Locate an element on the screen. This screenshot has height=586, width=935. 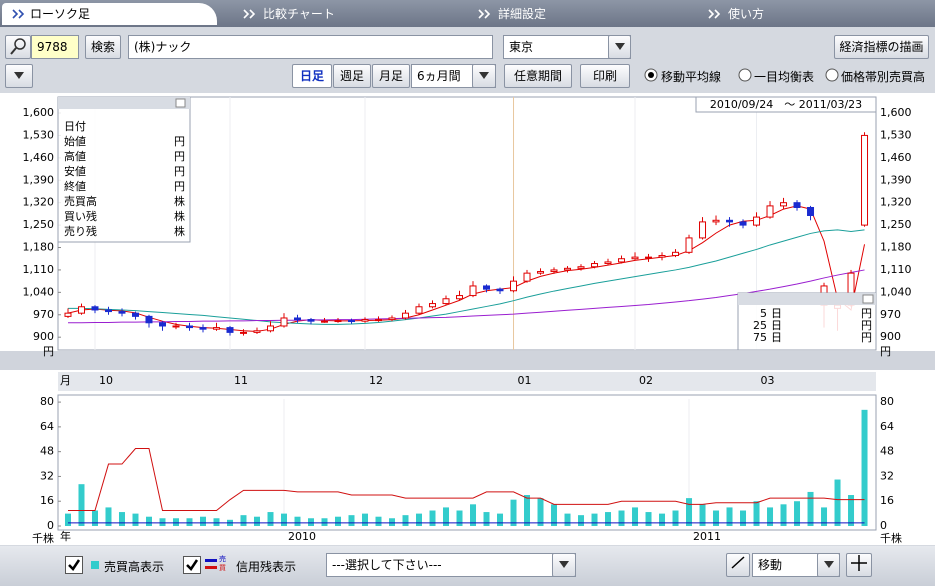
x-tick-label: 03 is located at coordinates (768, 380).